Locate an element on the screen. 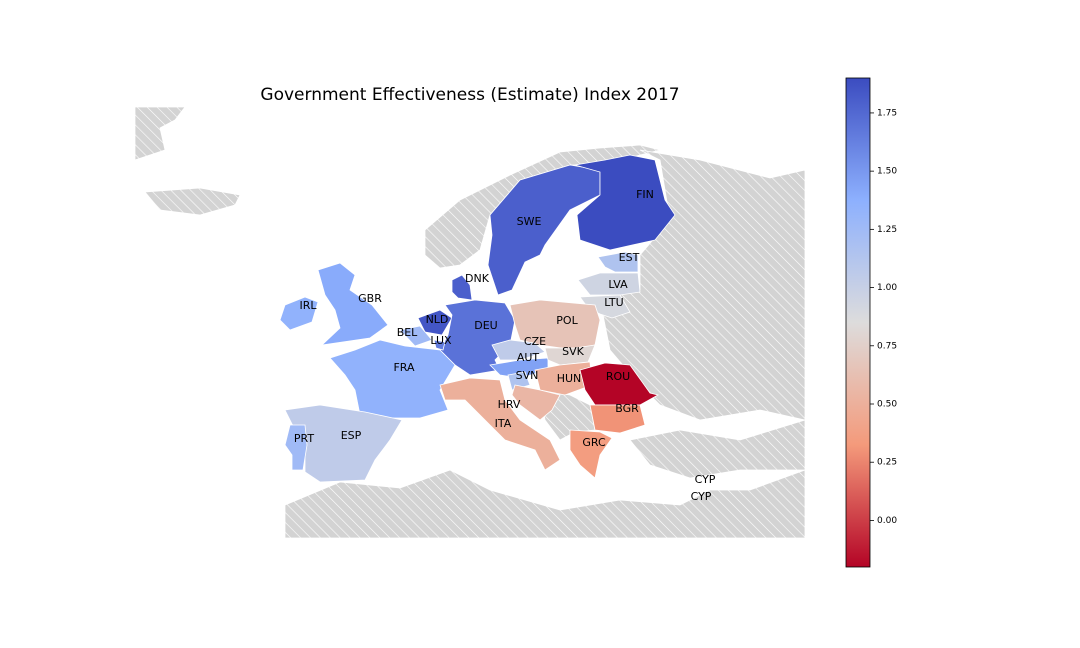 The height and width of the screenshot is (648, 1080). country-label: LVA is located at coordinates (618, 284).